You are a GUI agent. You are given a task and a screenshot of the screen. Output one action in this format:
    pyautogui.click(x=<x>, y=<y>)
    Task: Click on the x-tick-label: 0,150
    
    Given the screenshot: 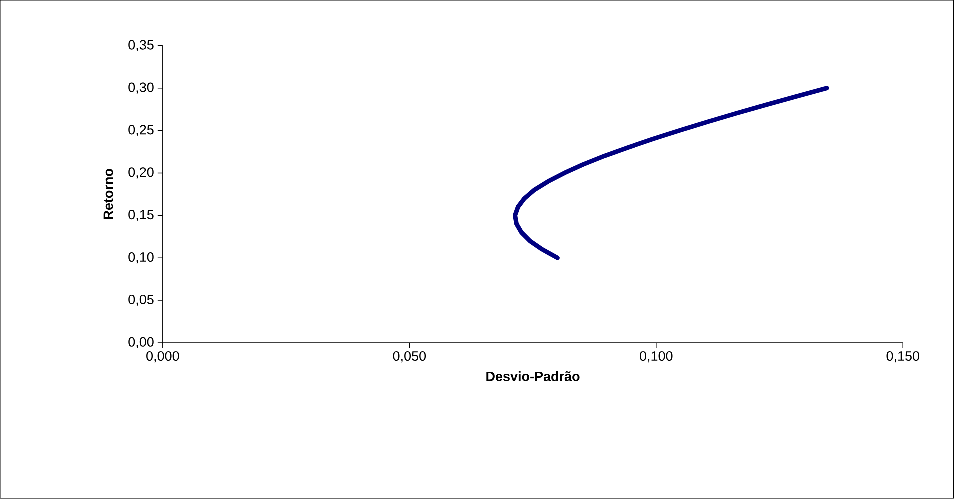 What is the action you would take?
    pyautogui.click(x=903, y=357)
    